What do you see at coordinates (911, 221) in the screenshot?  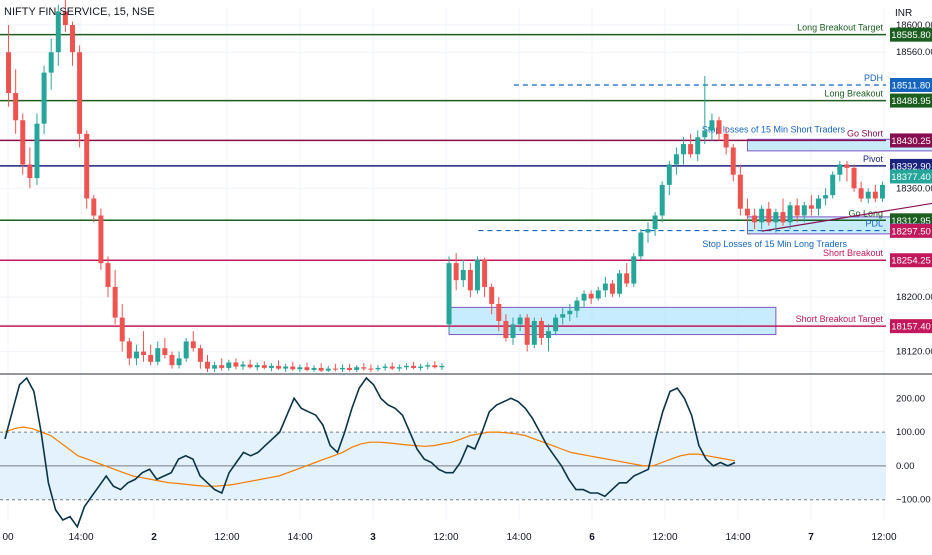 I see `price-tag-label: 18312.95` at bounding box center [911, 221].